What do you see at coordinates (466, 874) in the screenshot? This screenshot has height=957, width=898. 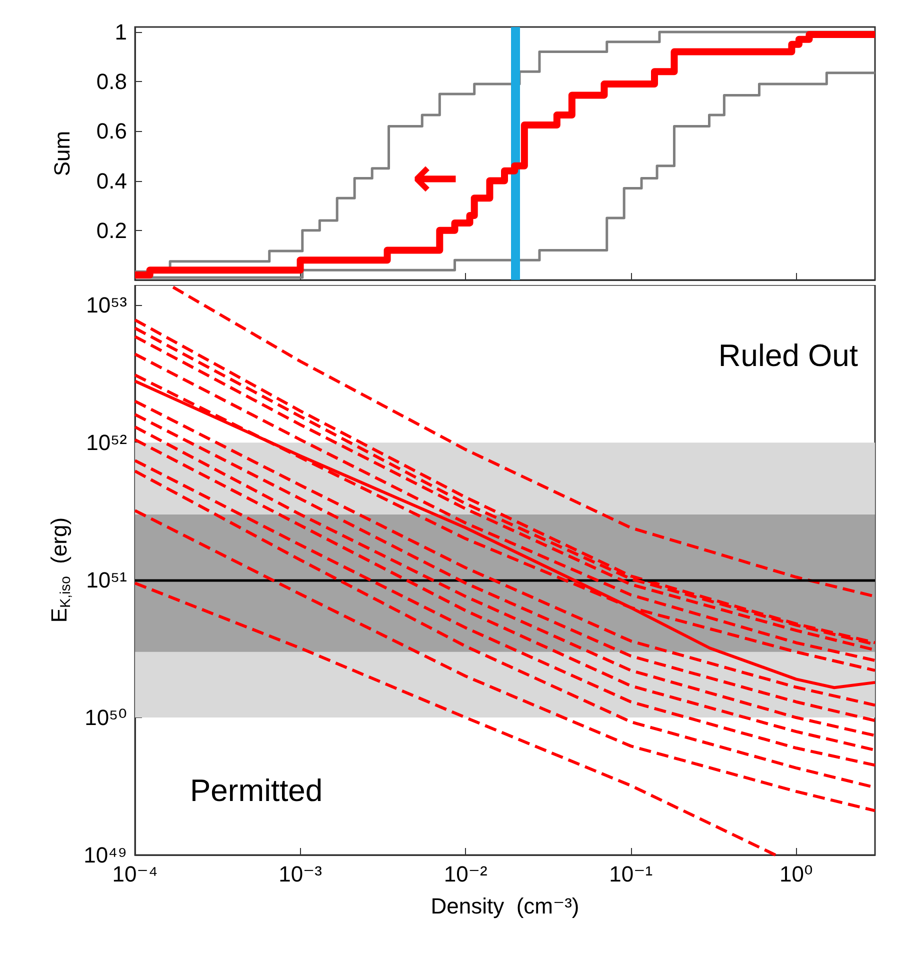 I see `x-tick-label: 10⁻²` at bounding box center [466, 874].